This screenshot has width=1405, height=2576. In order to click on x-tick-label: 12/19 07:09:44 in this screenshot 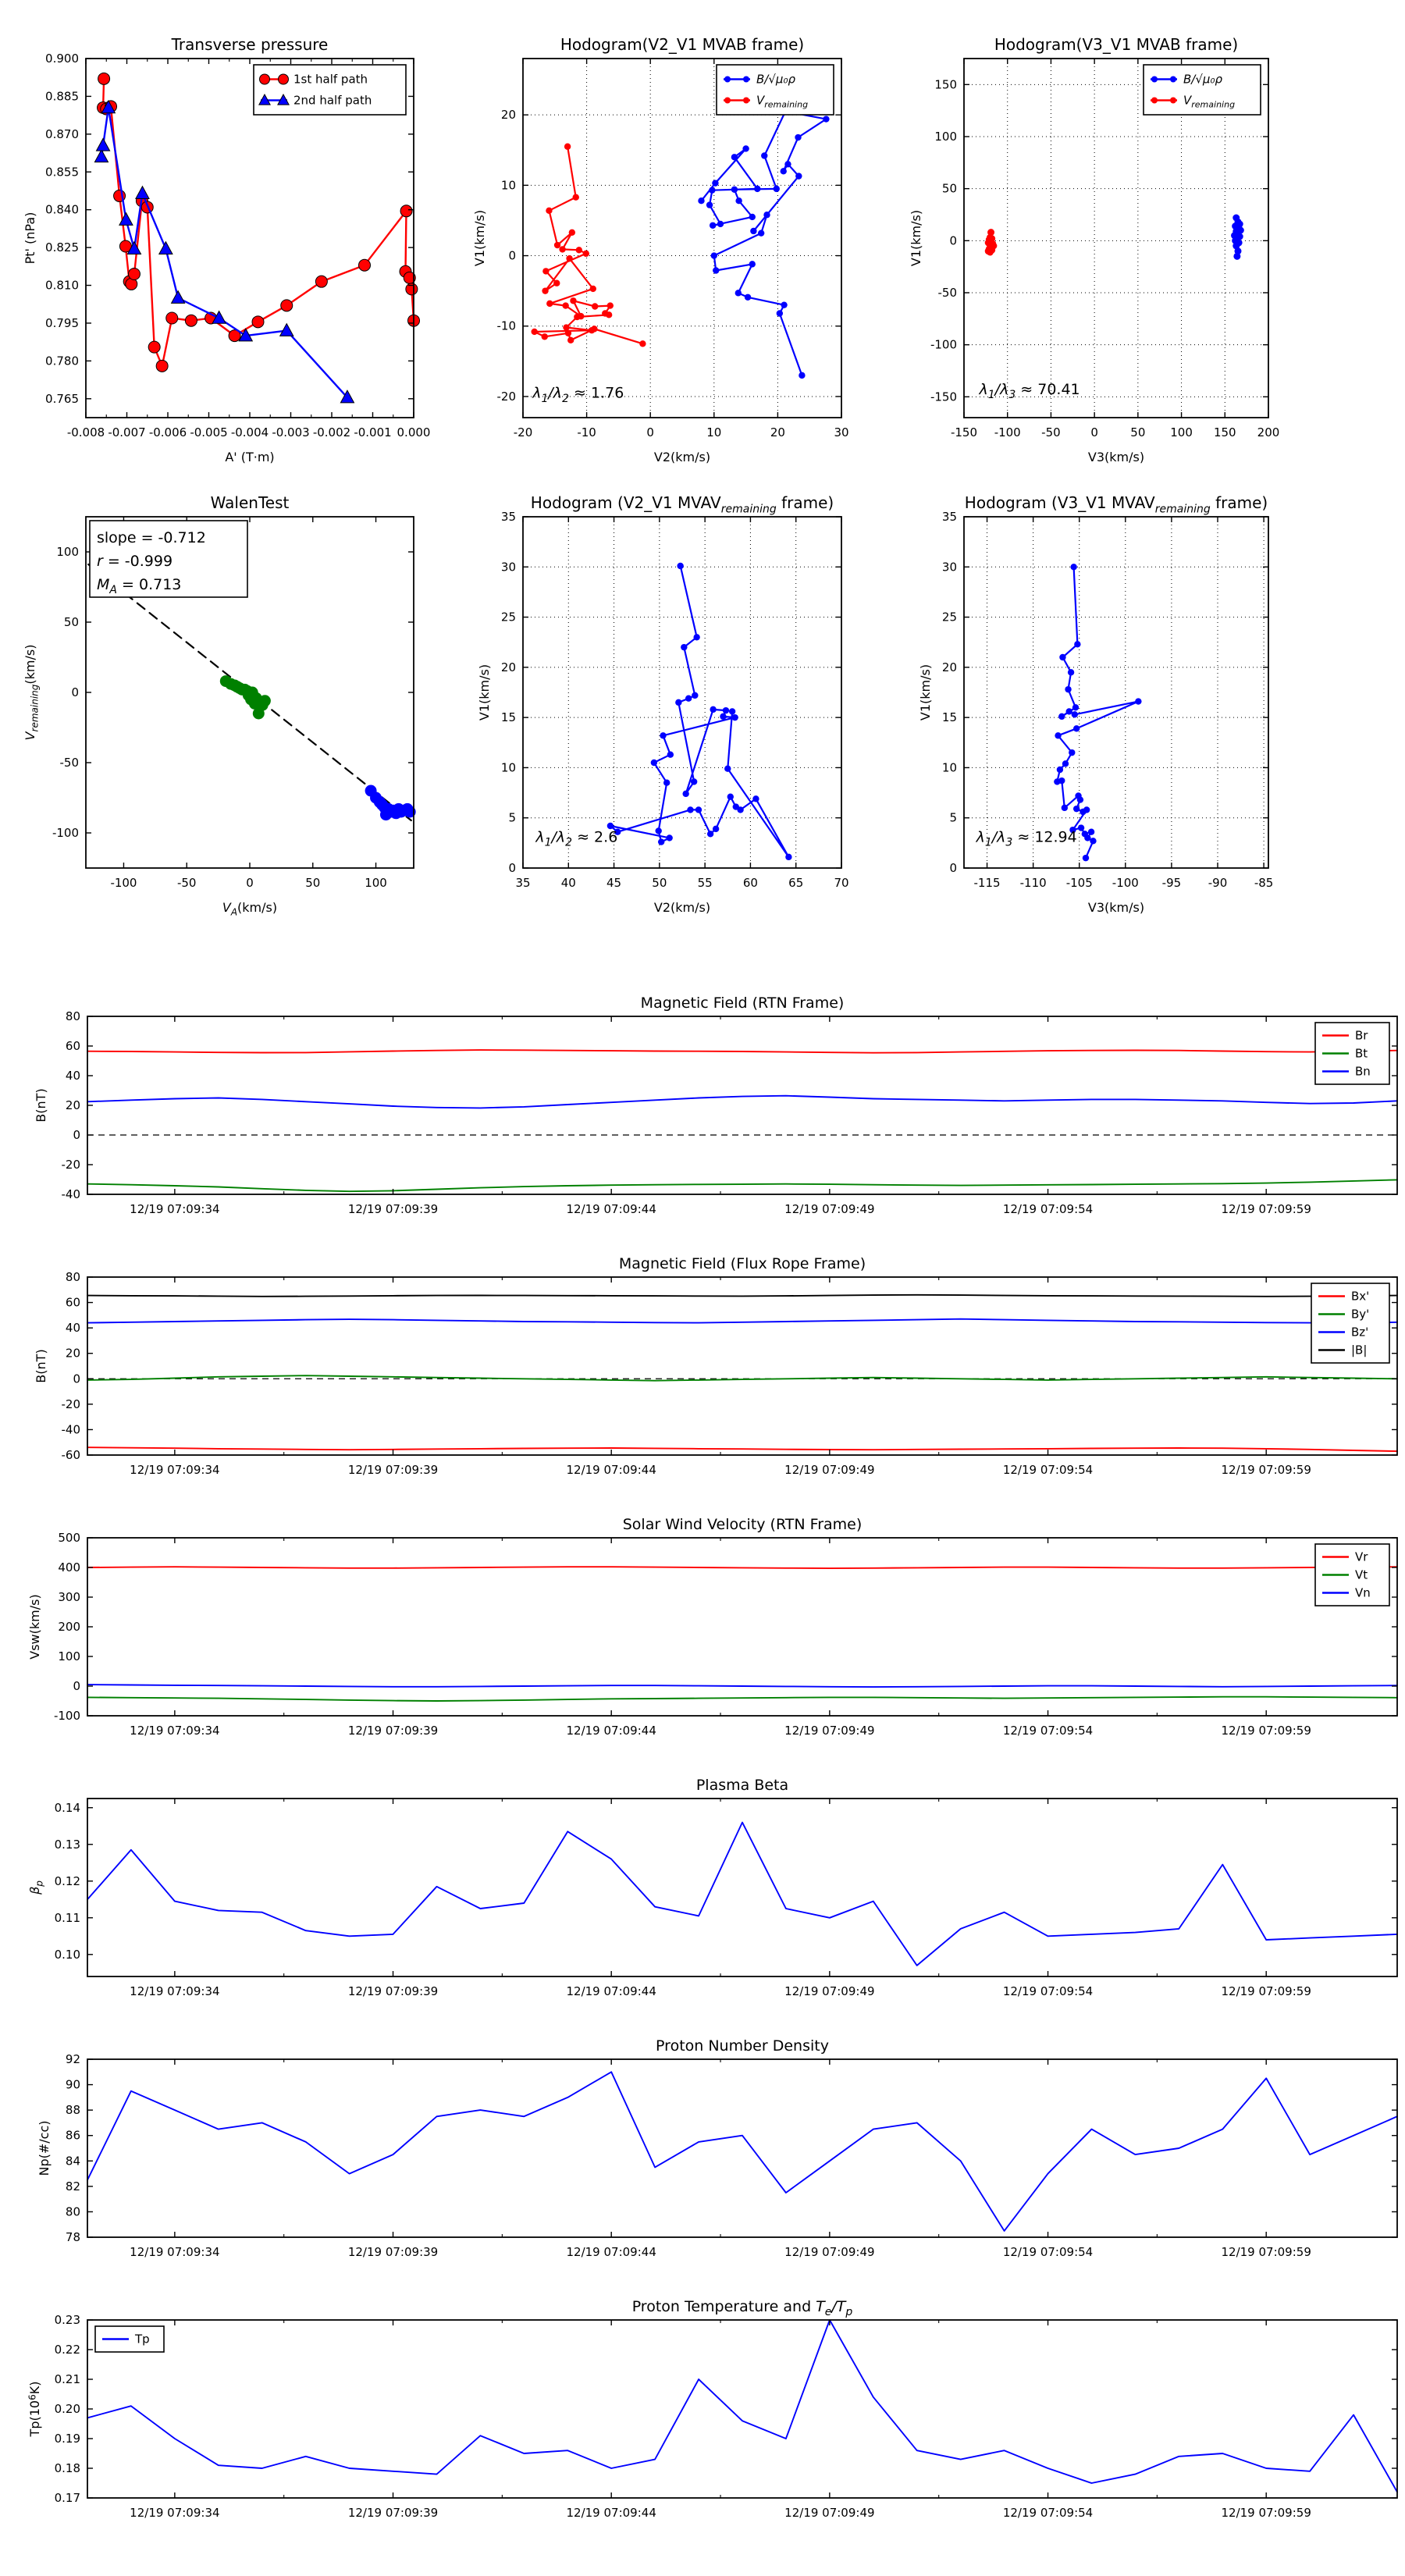, I will do `click(611, 1991)`.